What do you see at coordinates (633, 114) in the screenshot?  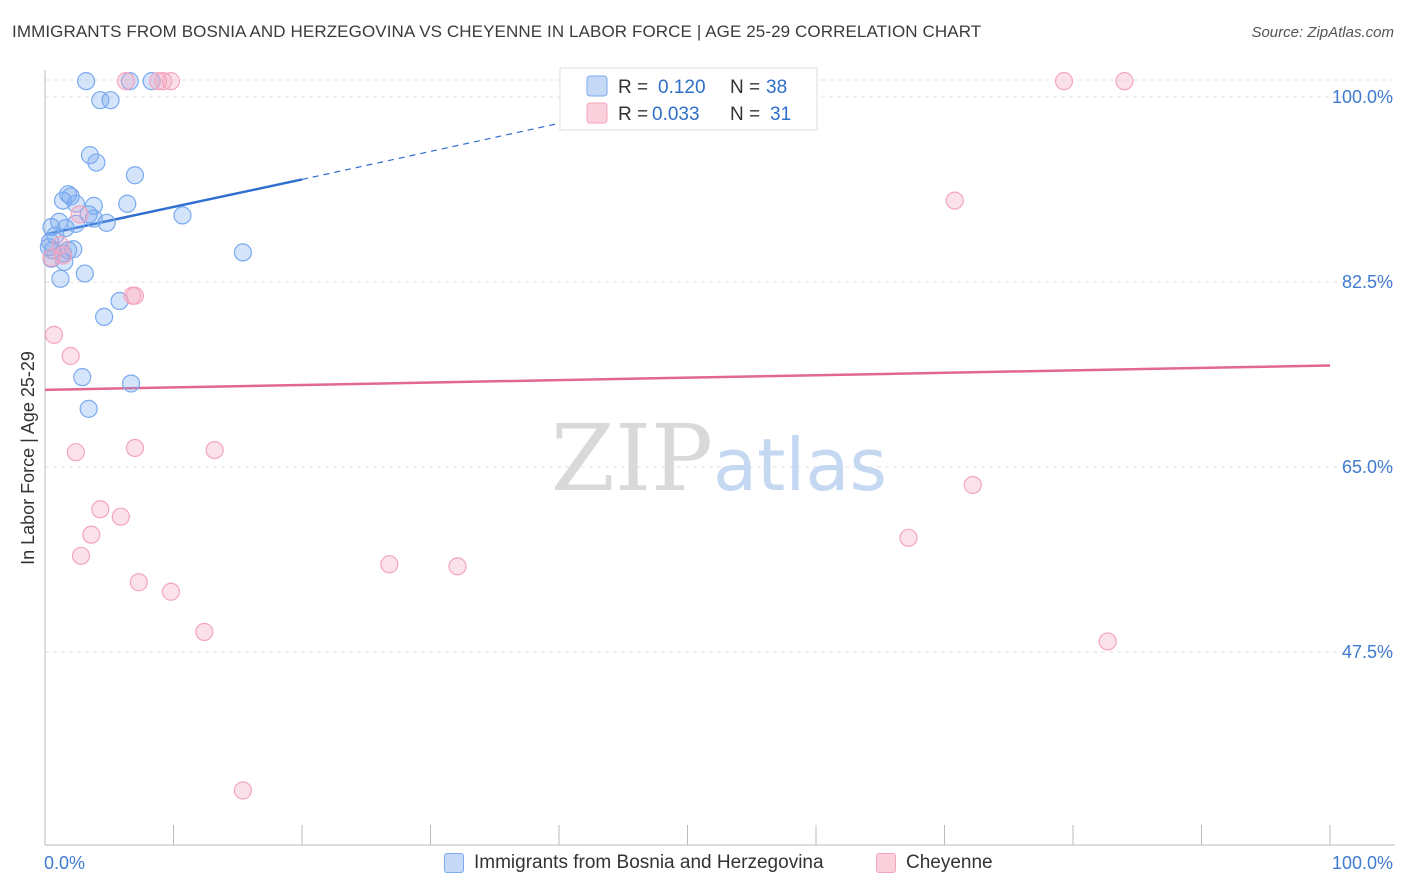 I see `legend-r-label-2: R =` at bounding box center [633, 114].